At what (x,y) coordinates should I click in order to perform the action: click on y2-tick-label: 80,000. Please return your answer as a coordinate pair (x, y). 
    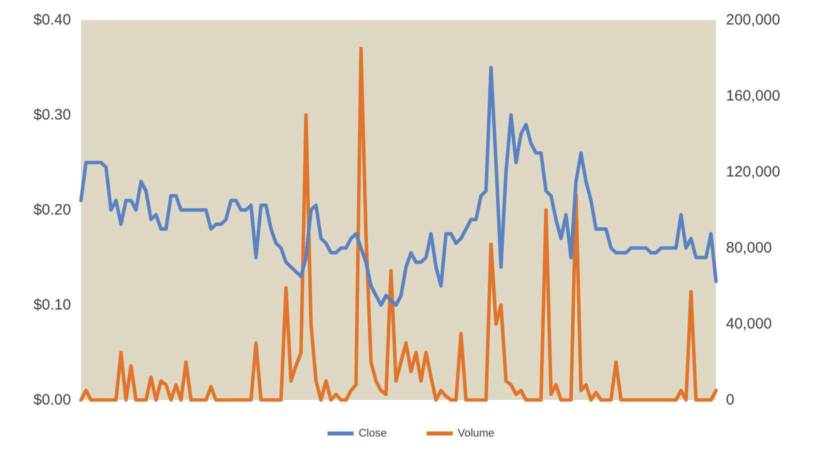
    Looking at the image, I should click on (749, 248).